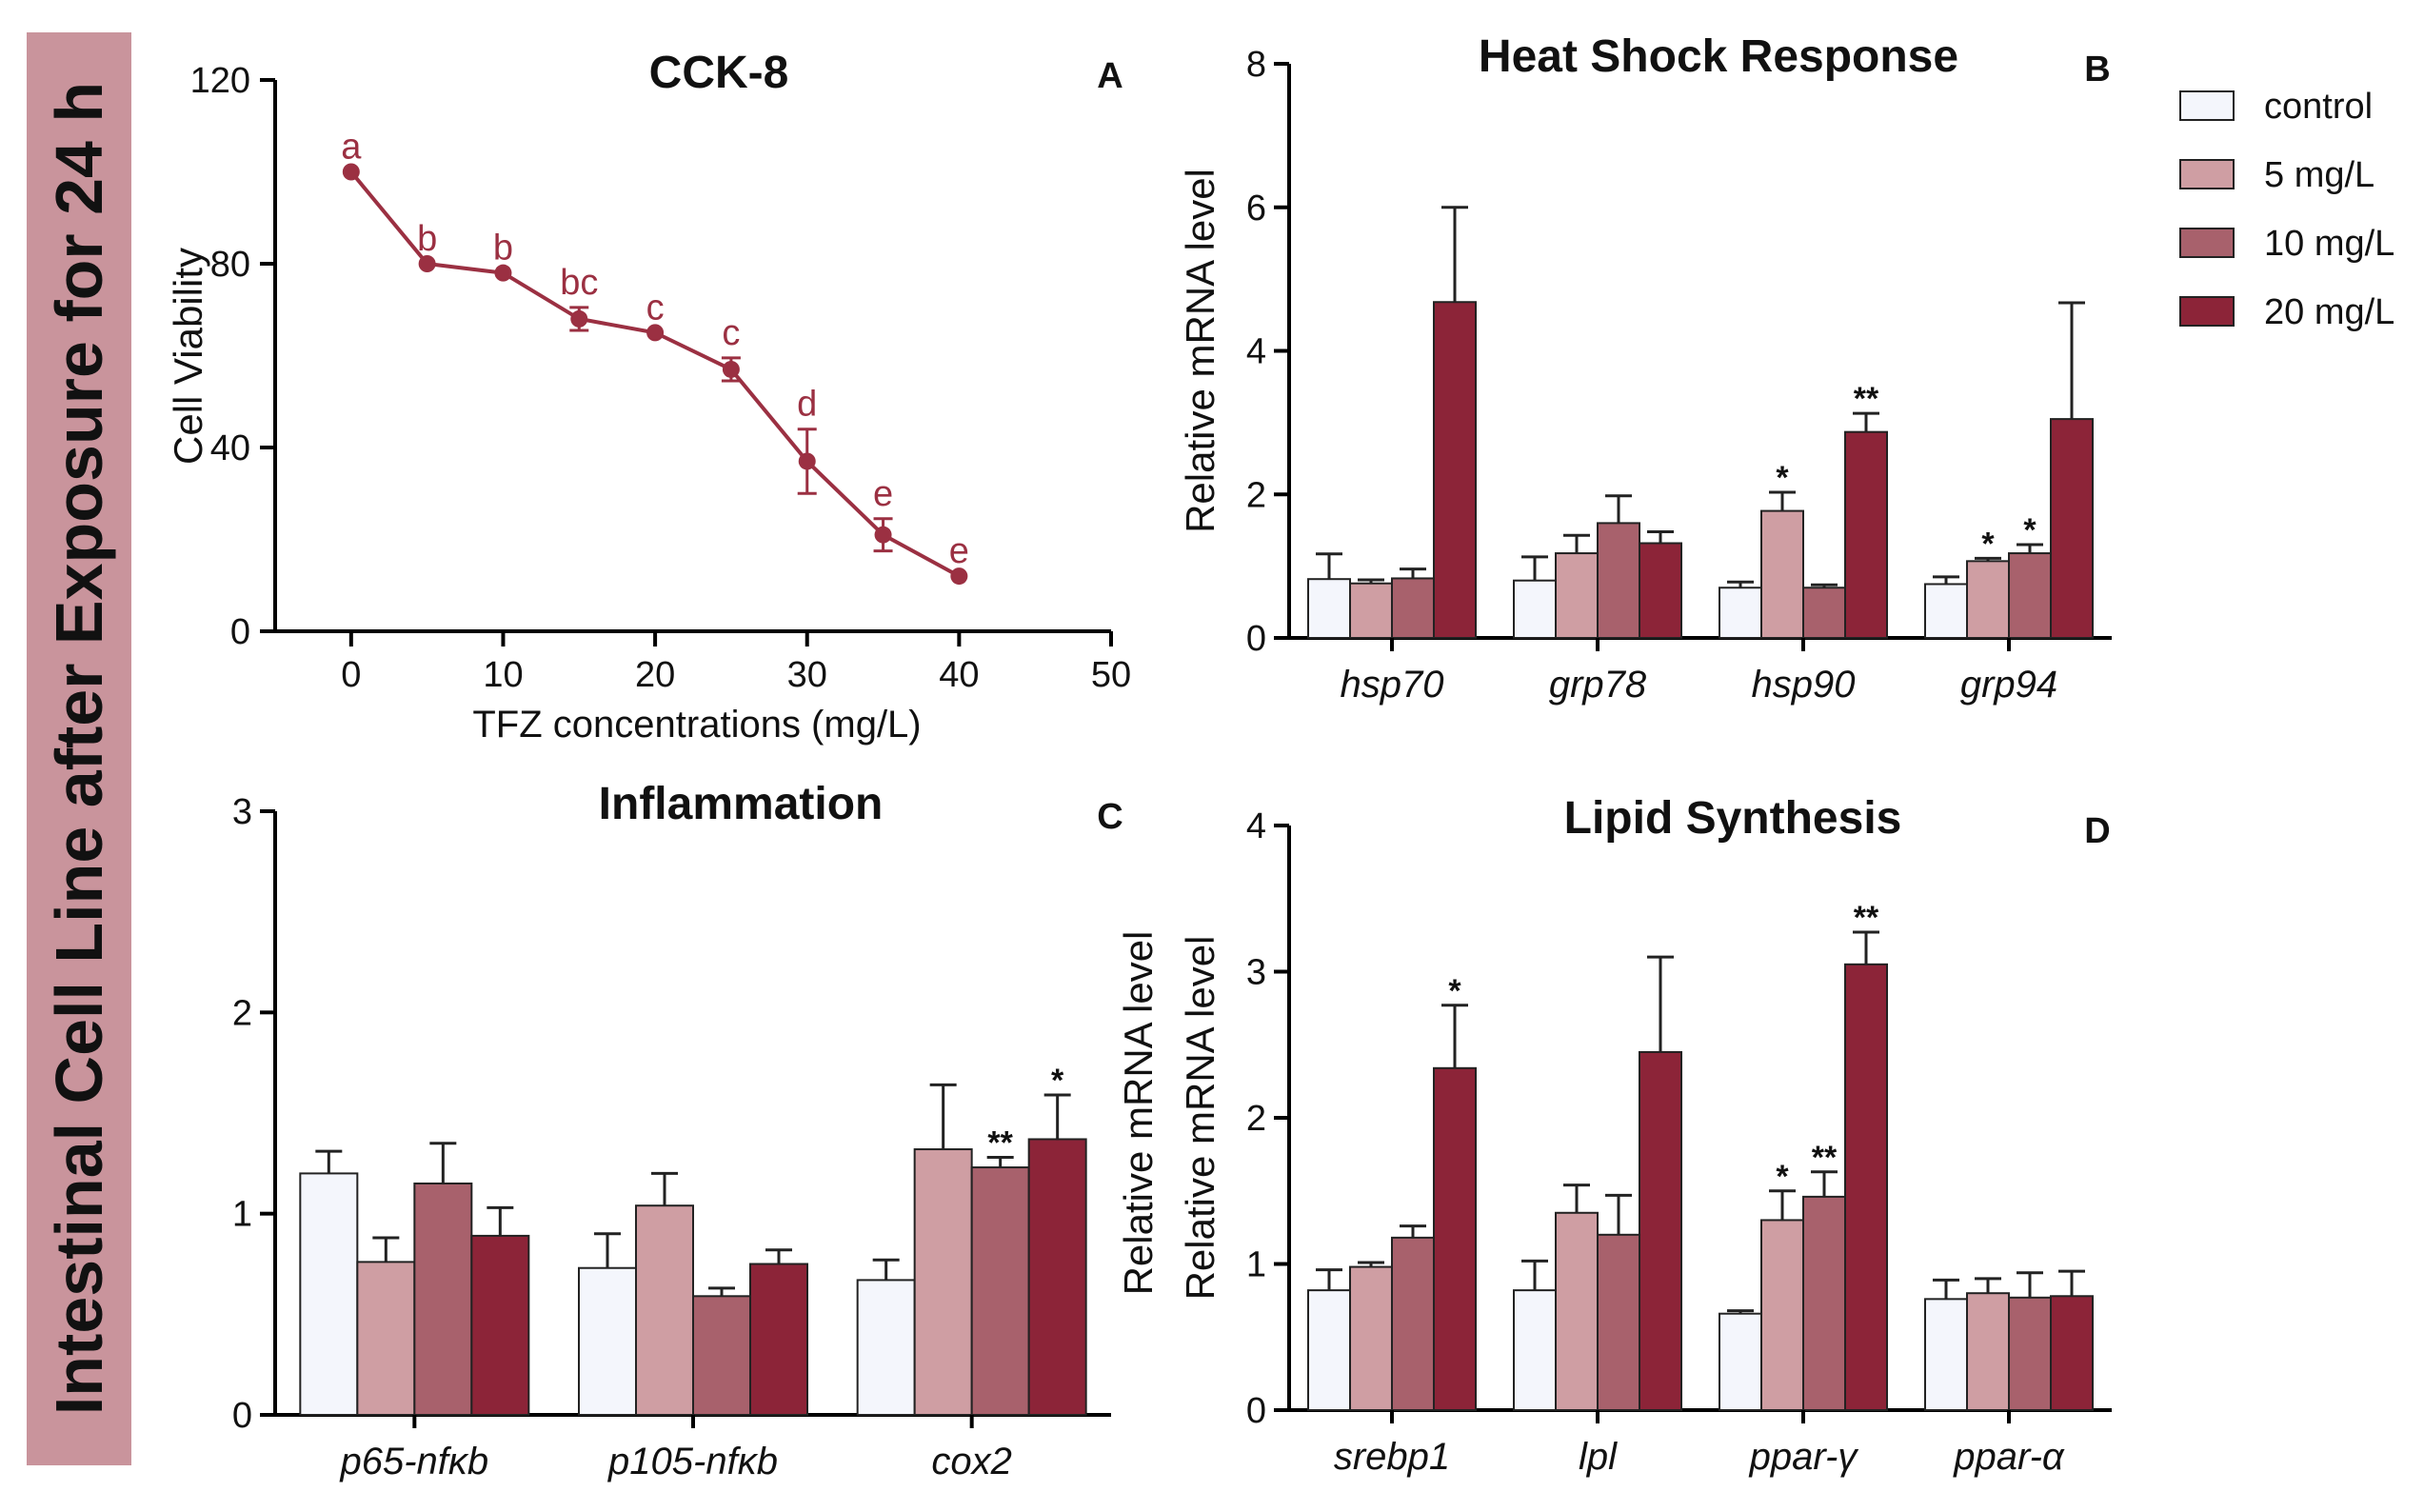 Image resolution: width=2424 pixels, height=1512 pixels. What do you see at coordinates (242, 1215) in the screenshot?
I see `chart-c-y-tick-label: 1` at bounding box center [242, 1215].